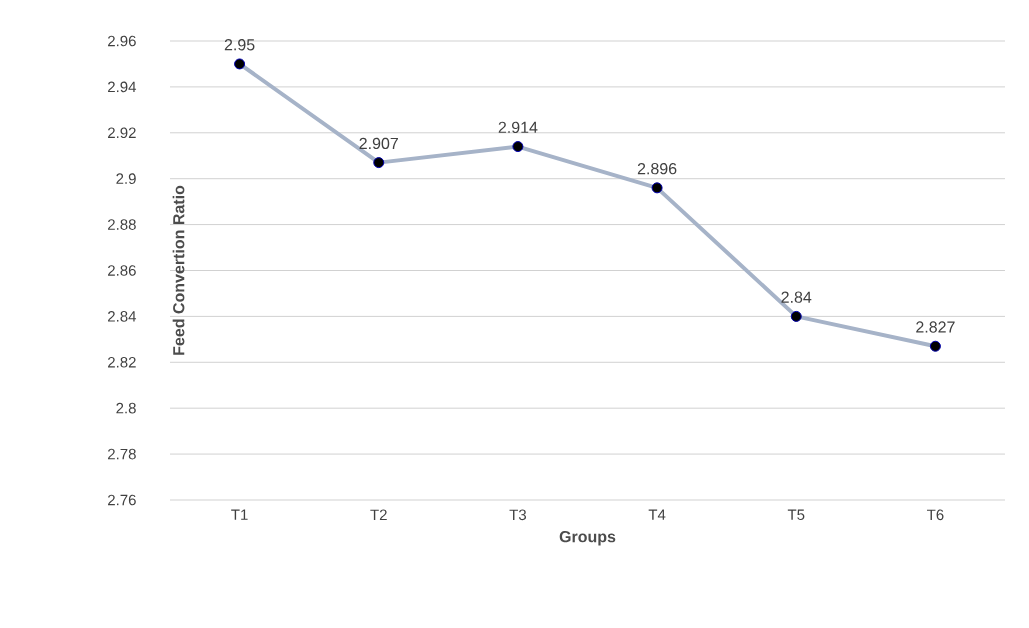 The image size is (1029, 628). Describe the element at coordinates (657, 514) in the screenshot. I see `x-tick-label: T4` at that location.